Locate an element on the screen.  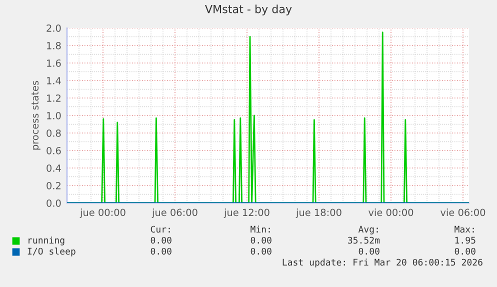
y-tick-label: 1.6 is located at coordinates (54, 63).